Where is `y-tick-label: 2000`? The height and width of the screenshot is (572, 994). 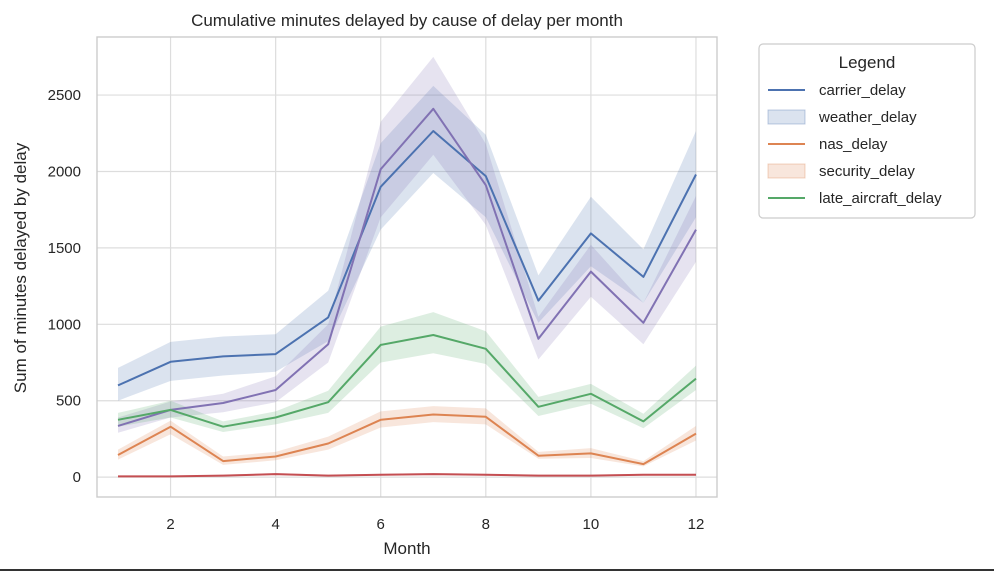 y-tick-label: 2000 is located at coordinates (64, 171).